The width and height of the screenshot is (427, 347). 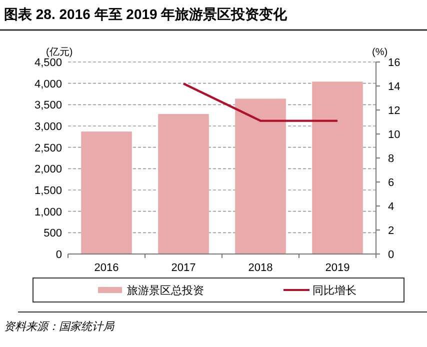 I want to click on y2label: (%), so click(x=380, y=52).